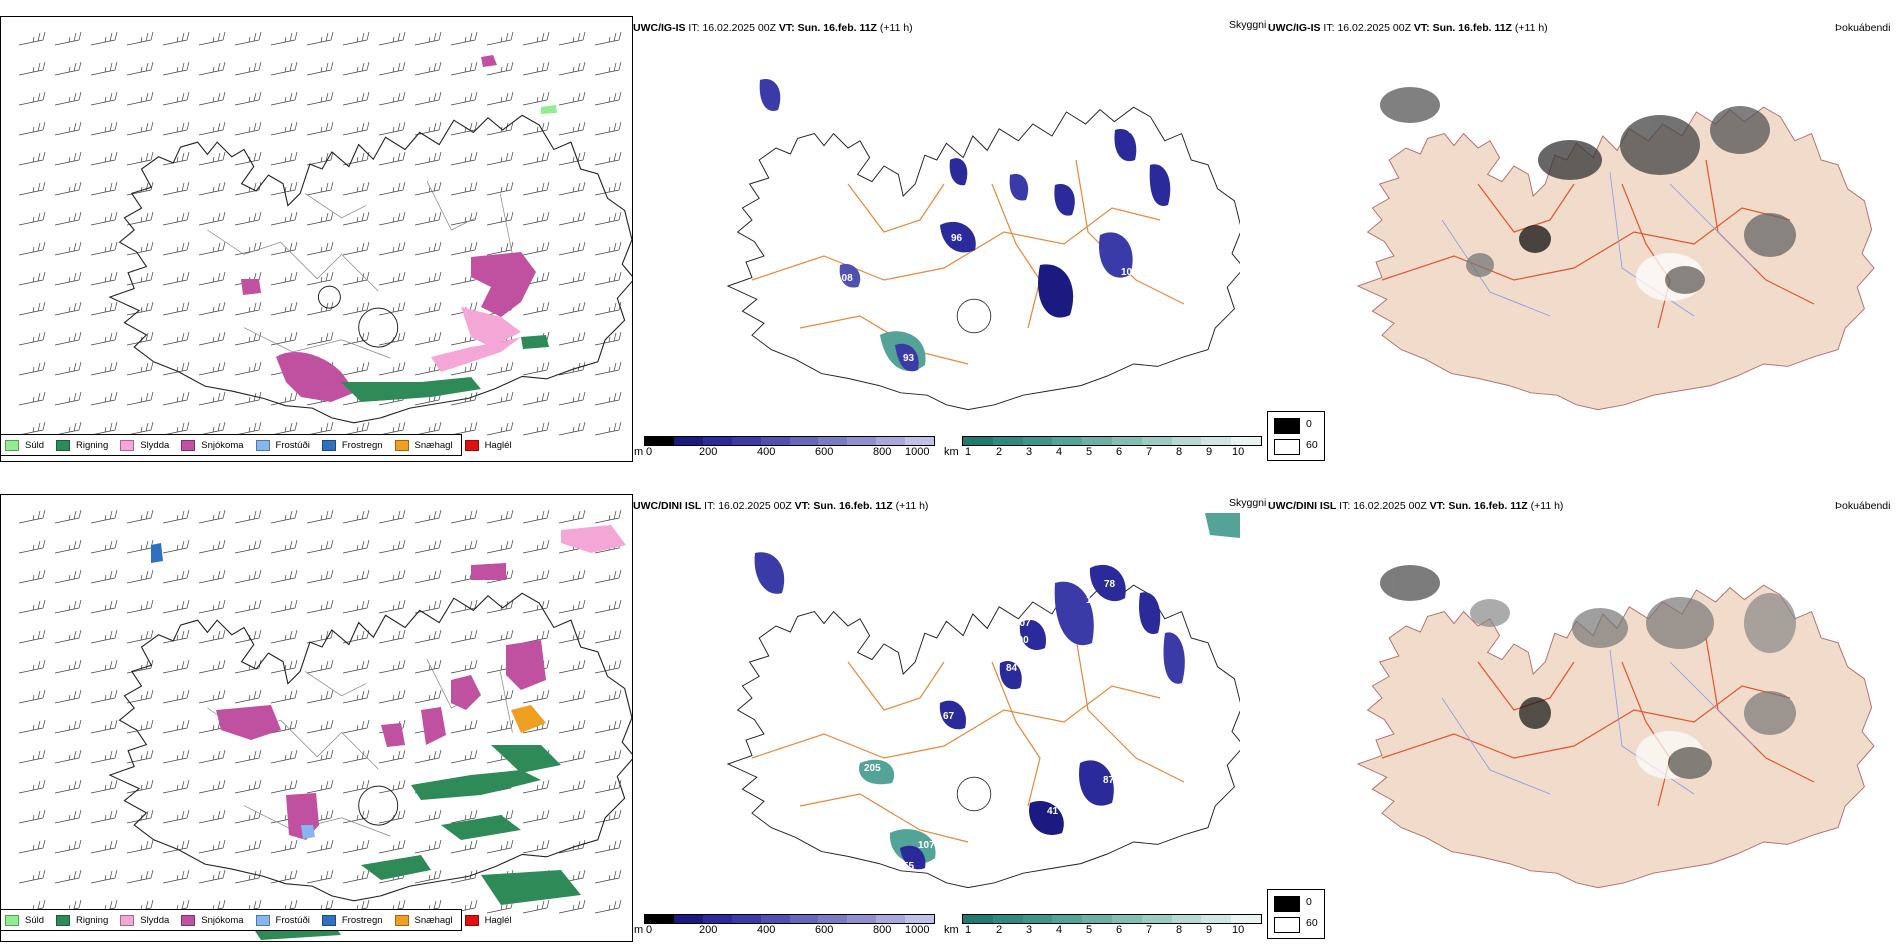 The width and height of the screenshot is (1900, 950). What do you see at coordinates (1590, 230) in the screenshot?
I see `fog-map` at bounding box center [1590, 230].